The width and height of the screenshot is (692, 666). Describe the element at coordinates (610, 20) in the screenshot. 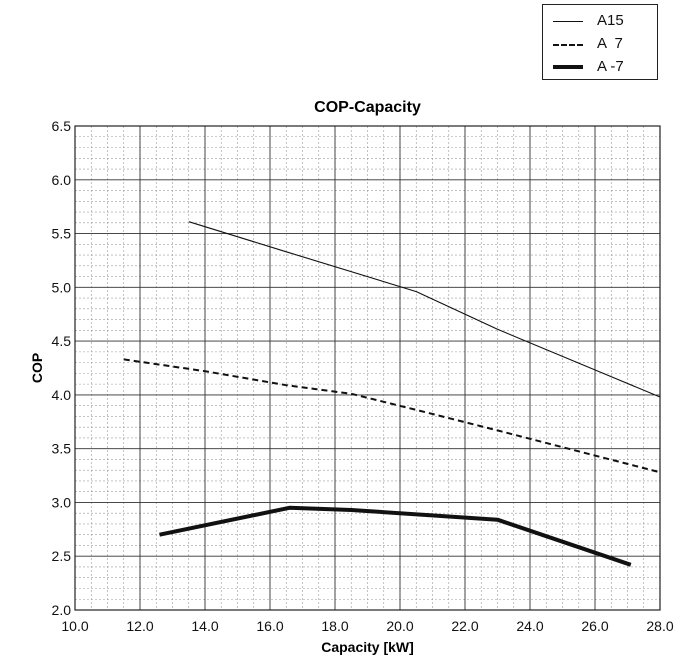

I see `legend-label: A15` at that location.